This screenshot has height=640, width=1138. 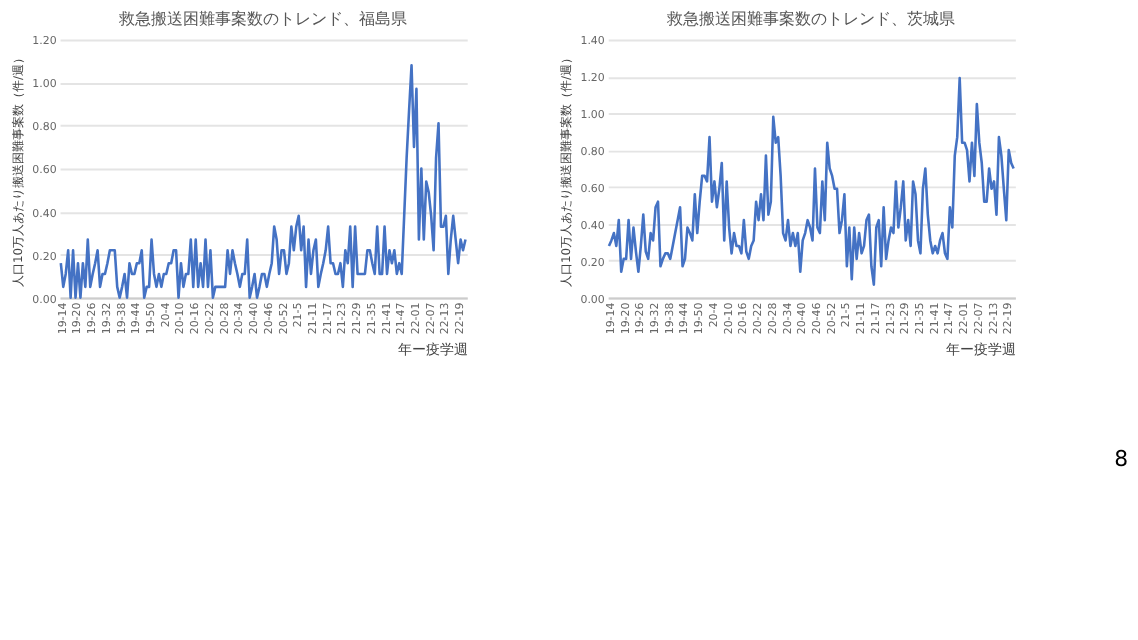 What do you see at coordinates (810, 18) in the screenshot?
I see `chart-title: 救急搬送困難事案数のトレンド、茨城県` at bounding box center [810, 18].